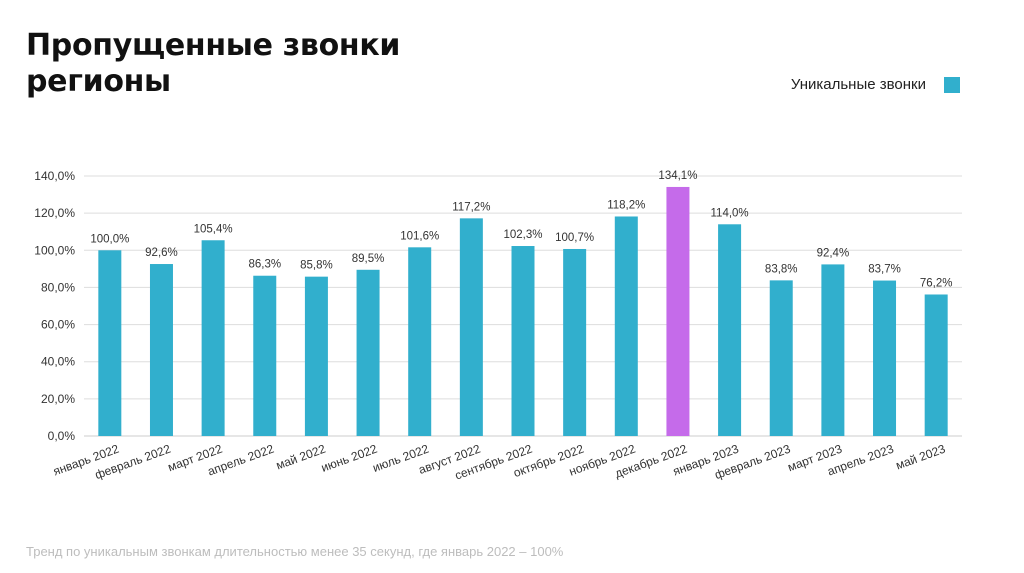 This screenshot has height=573, width=1024. Describe the element at coordinates (833, 253) in the screenshot. I see `data-label: 92,4%` at that location.